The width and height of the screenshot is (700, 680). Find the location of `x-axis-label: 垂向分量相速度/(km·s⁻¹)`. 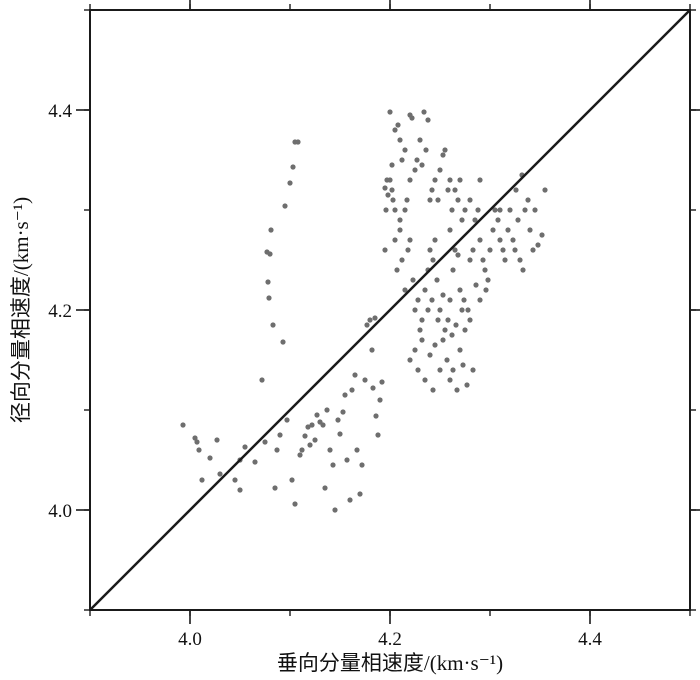

x-axis-label: 垂向分量相速度/(km·s⁻¹) is located at coordinates (390, 663).